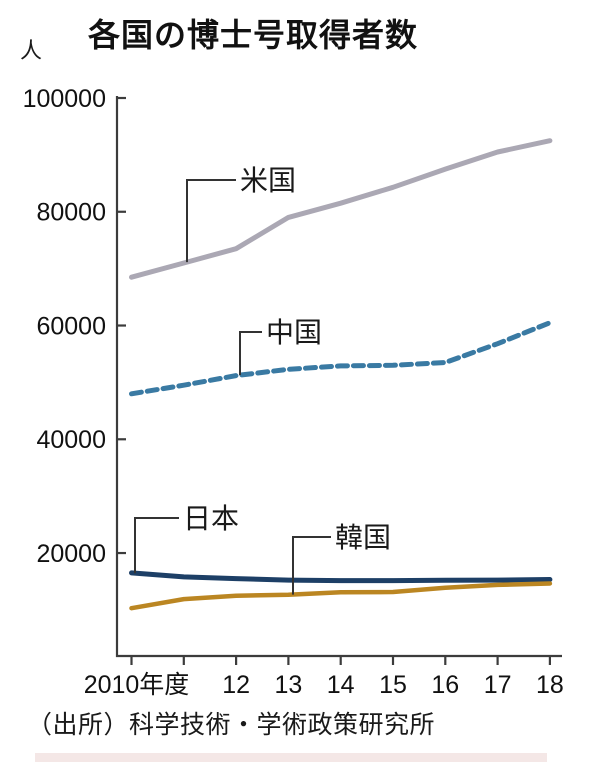  Describe the element at coordinates (64, 99) in the screenshot. I see `y-axis-tick-label-4: 100000` at that location.